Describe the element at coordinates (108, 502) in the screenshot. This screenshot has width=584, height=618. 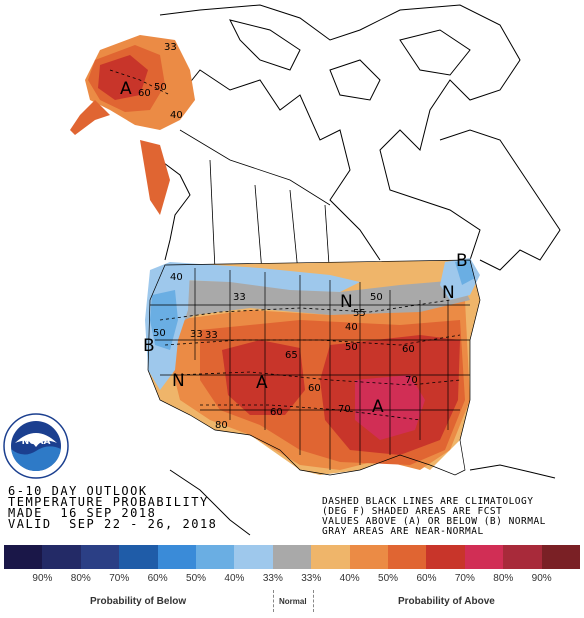
I see `title-line: TEMPERATURE PROBABILITY` at that location.